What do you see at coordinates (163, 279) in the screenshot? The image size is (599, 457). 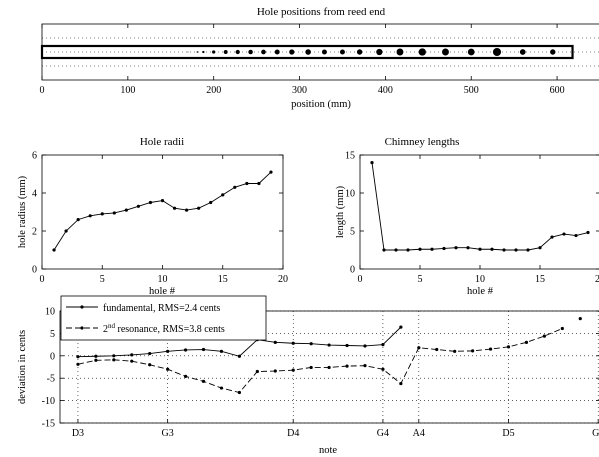 I see `hole-radii-xtick-label: 10` at bounding box center [163, 279].